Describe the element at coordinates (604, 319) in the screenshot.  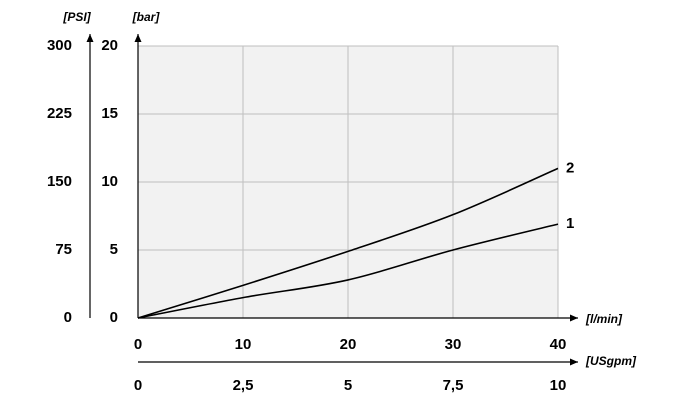
I see `x-axis-label: [l/min]` at that location.